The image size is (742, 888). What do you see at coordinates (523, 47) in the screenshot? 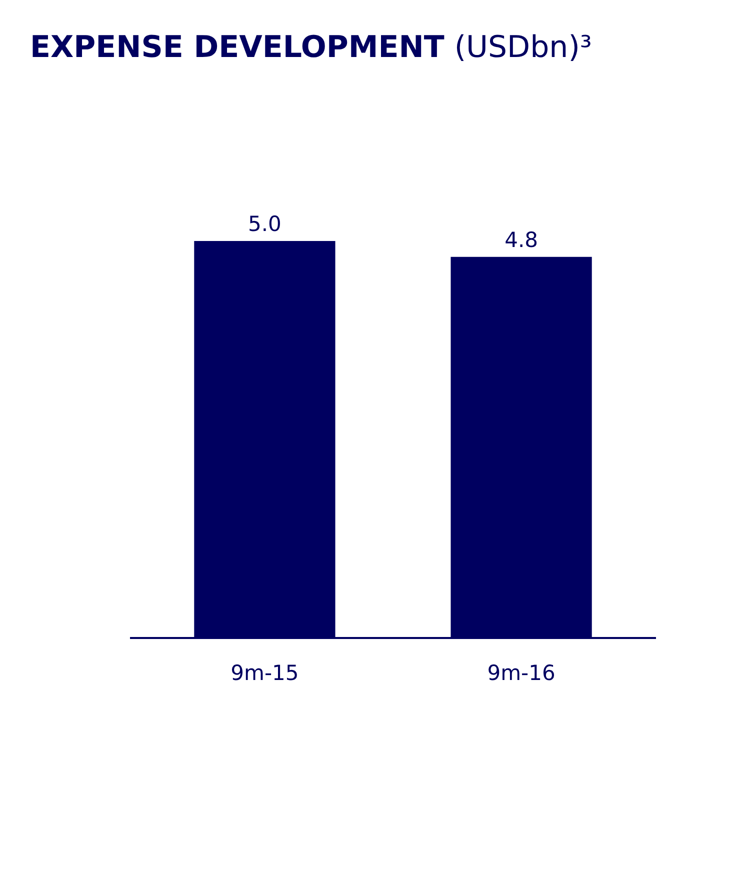
I see `chart-subtitle: (USDbn)³` at bounding box center [523, 47].